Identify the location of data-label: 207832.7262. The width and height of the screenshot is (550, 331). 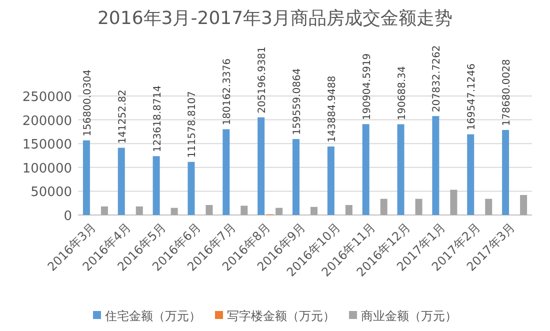
(437, 78).